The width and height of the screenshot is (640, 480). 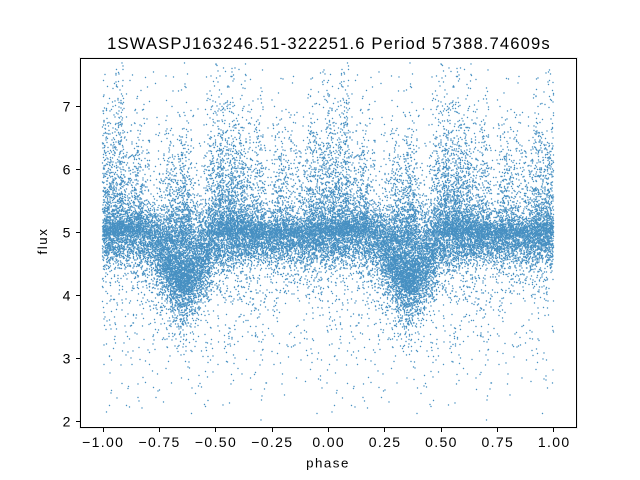 What do you see at coordinates (67, 422) in the screenshot?
I see `svg-text: 2` at bounding box center [67, 422].